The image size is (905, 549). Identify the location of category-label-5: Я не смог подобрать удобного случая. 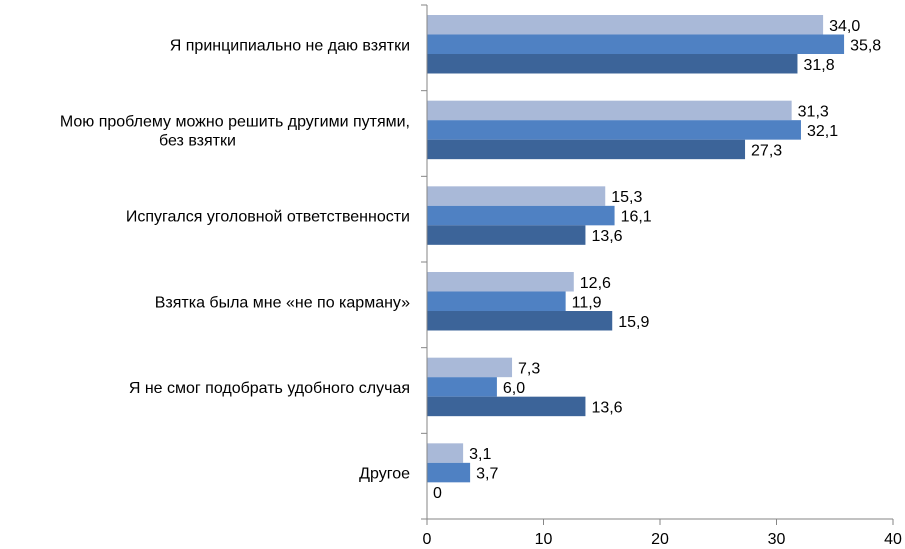
(269, 388).